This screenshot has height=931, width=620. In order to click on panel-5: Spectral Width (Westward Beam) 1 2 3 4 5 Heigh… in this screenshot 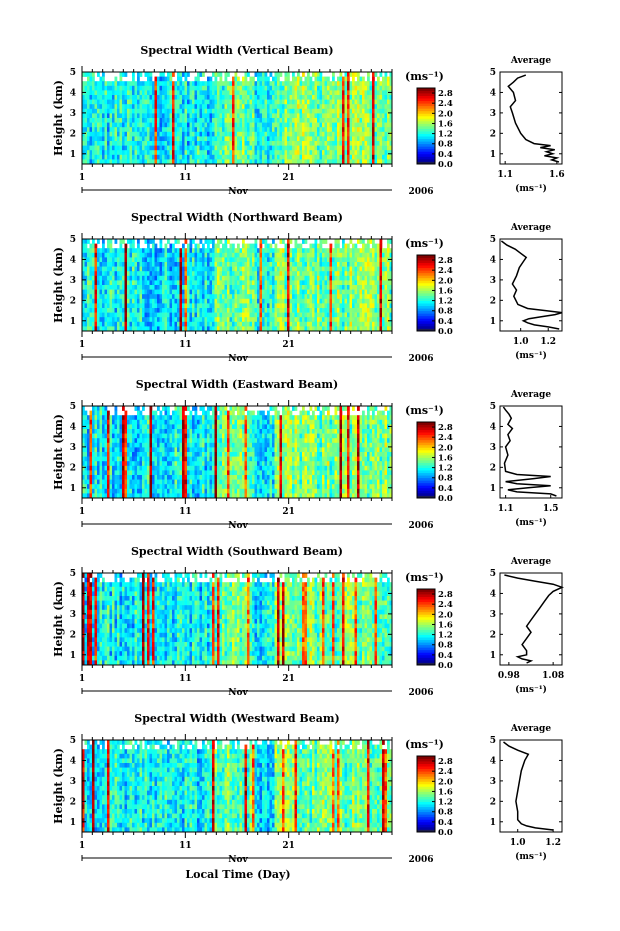, I will do `click(307, 788)`.